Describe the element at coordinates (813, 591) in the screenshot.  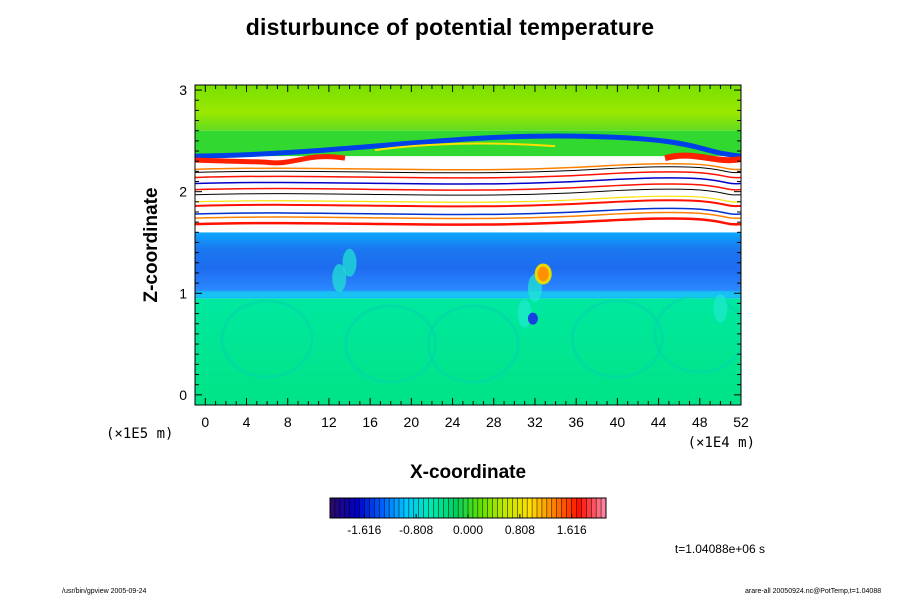
I see `footer-right: arare-all 20050924.nc@PotTemp,t=1.04088` at that location.